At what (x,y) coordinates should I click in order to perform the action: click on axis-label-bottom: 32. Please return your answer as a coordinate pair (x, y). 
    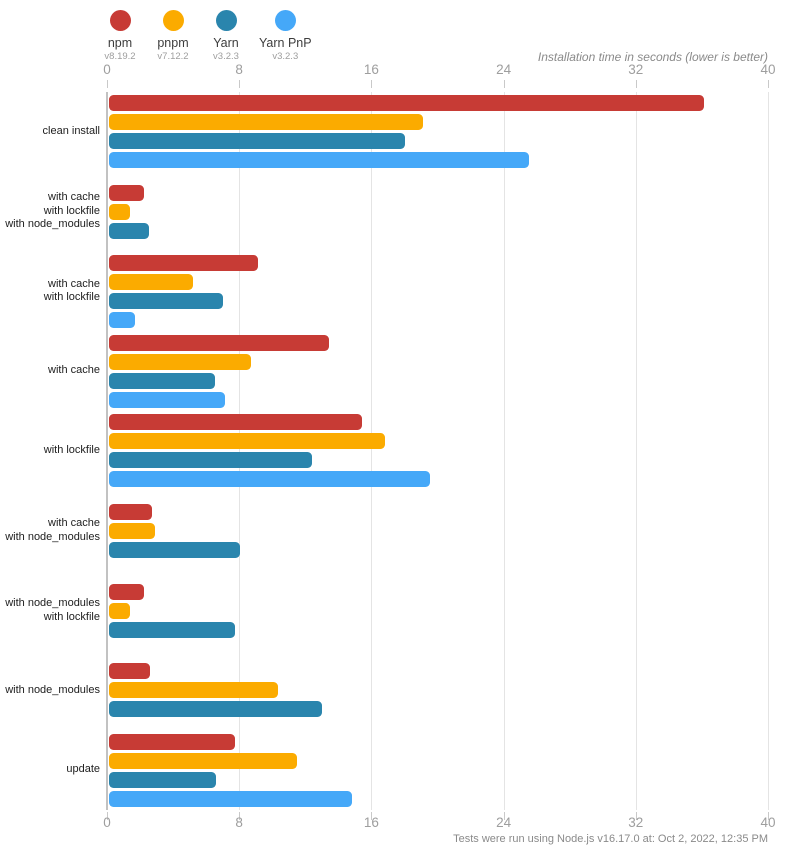
    Looking at the image, I should click on (636, 822).